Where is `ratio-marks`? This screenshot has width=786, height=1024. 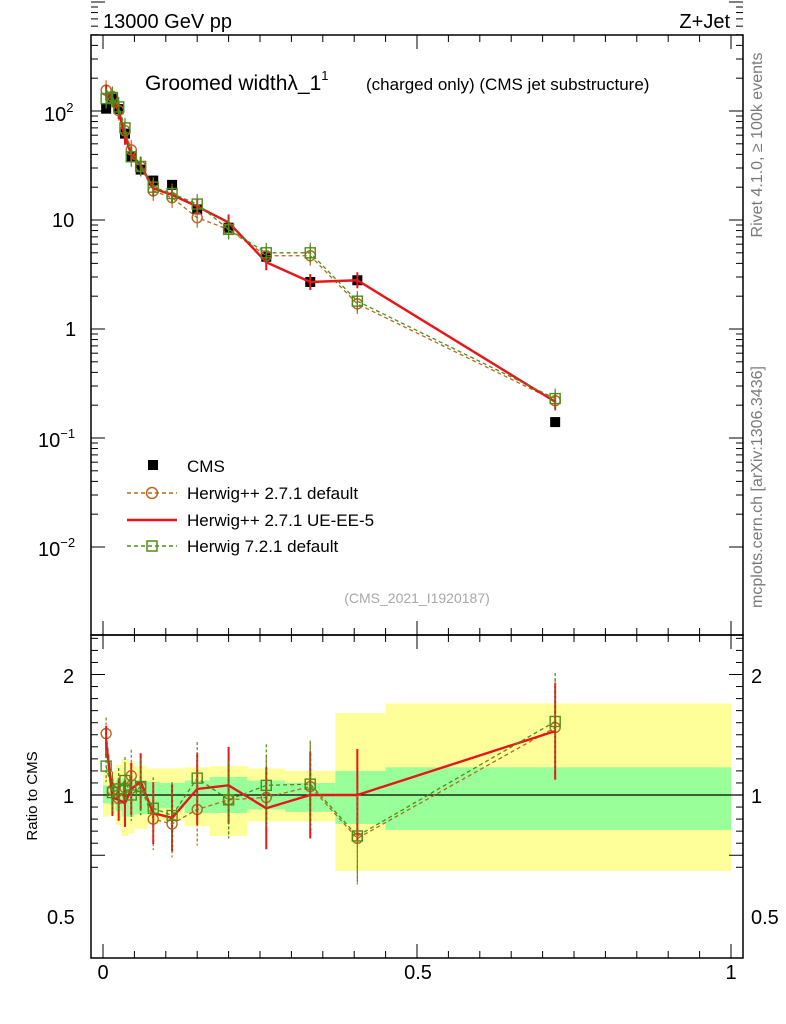
ratio-marks is located at coordinates (330, 778).